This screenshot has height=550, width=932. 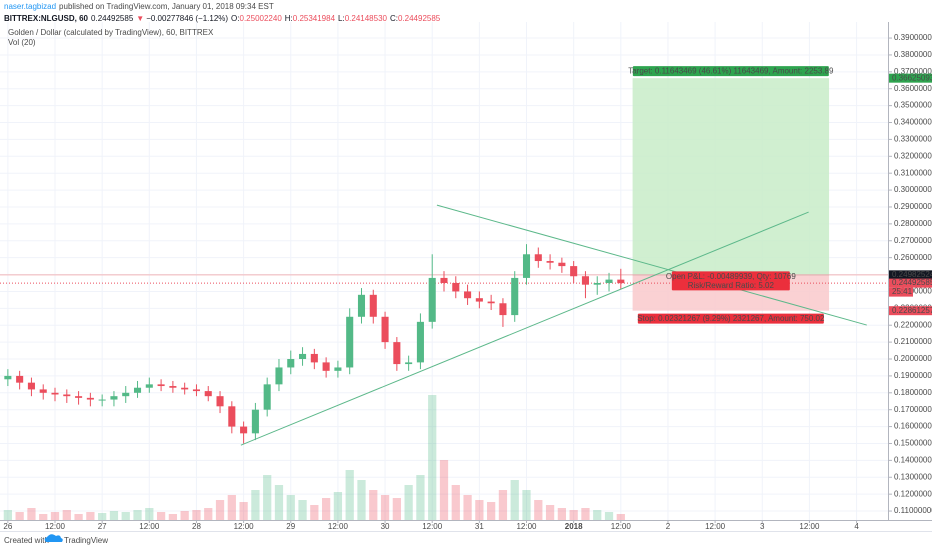 I want to click on x-tick-label: 3, so click(x=762, y=526).